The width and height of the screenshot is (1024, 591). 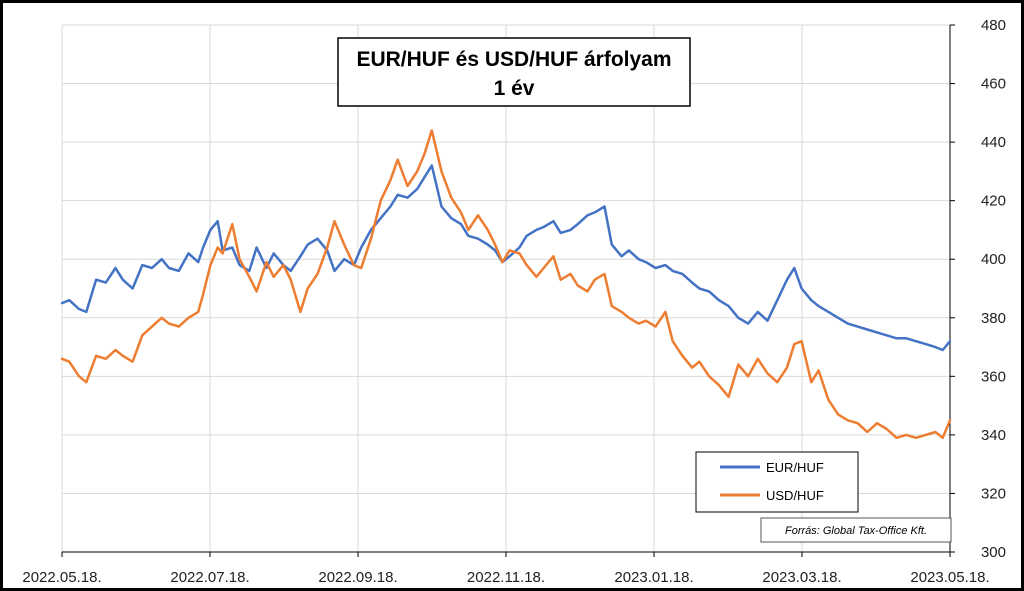 What do you see at coordinates (993, 289) in the screenshot?
I see `y-axis-tick-labels: 300 320 340 360 380 400 420 440 460 480` at bounding box center [993, 289].